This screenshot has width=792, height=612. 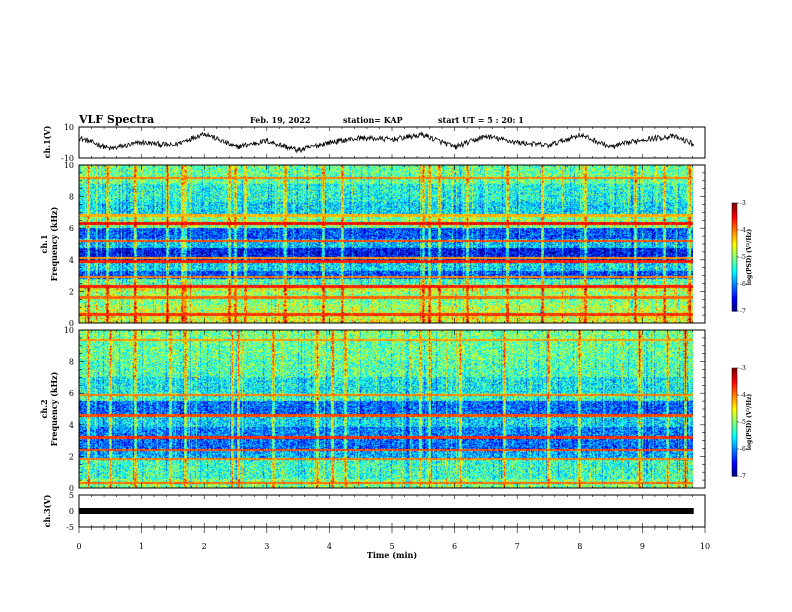 What do you see at coordinates (749, 257) in the screenshot?
I see `colorbar-label: log(PSD) (V²/Hz)` at bounding box center [749, 257].